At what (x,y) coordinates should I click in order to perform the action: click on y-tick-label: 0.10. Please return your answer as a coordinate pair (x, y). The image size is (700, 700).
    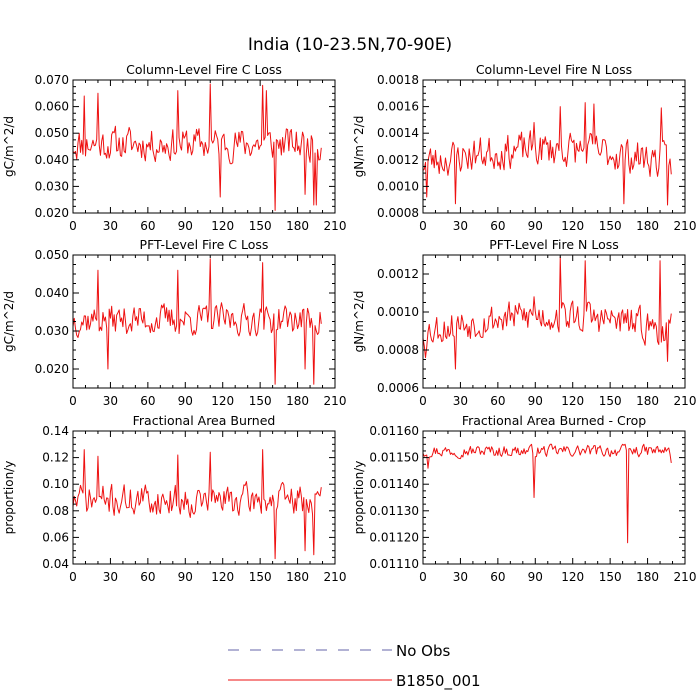
    Looking at the image, I should click on (55, 484).